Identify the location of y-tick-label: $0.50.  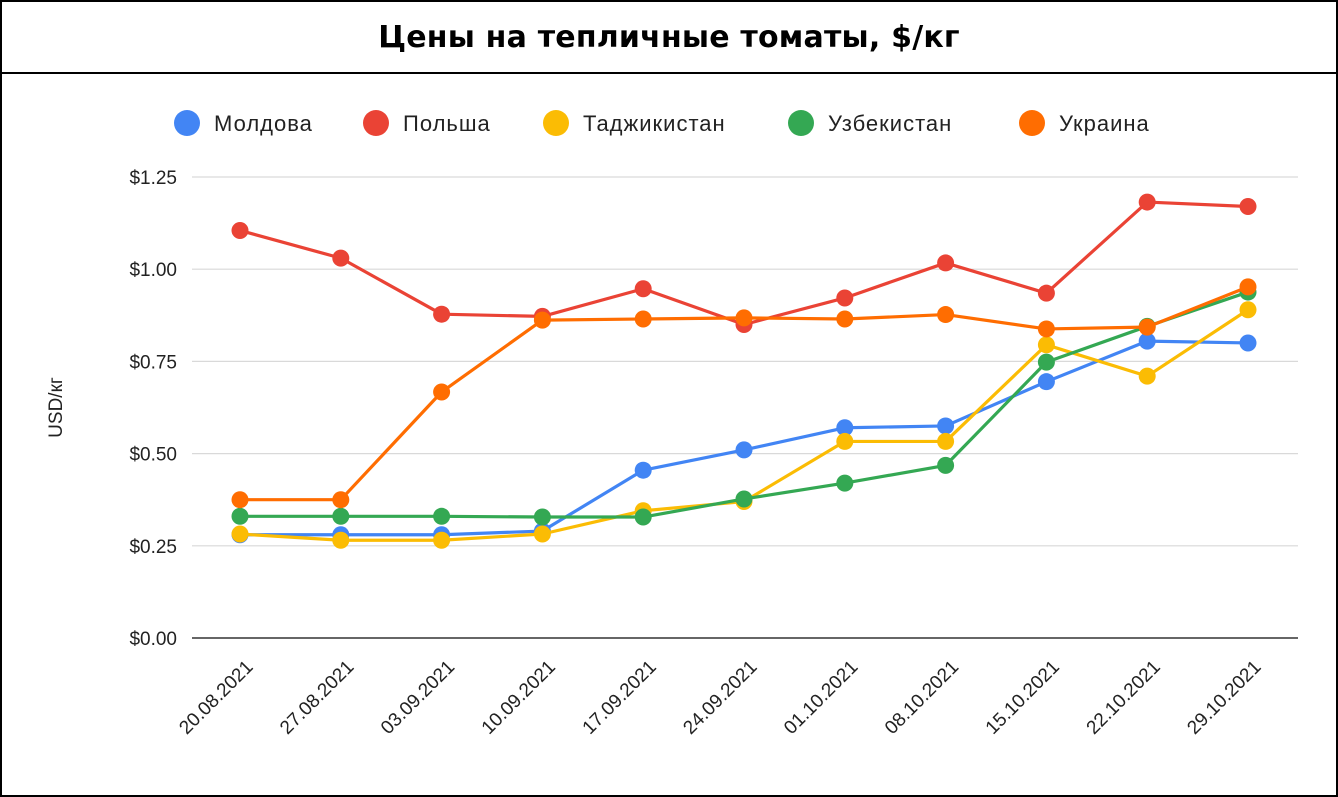
(153, 455).